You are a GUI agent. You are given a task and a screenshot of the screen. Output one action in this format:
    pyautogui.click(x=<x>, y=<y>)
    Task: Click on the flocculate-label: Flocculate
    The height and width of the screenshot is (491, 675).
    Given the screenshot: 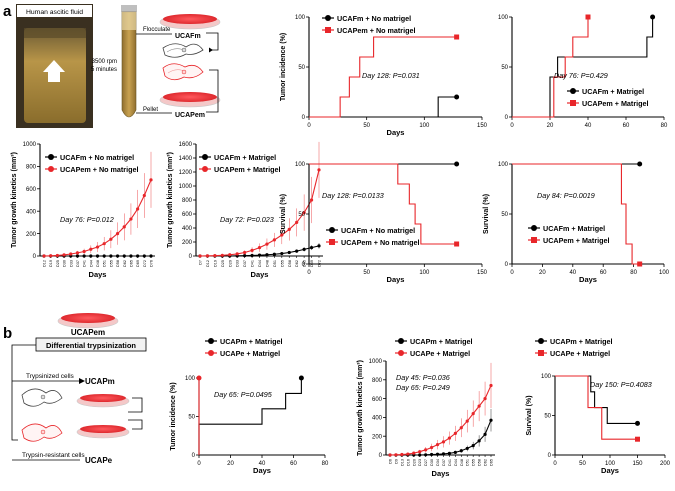 What is the action you would take?
    pyautogui.click(x=157, y=30)
    